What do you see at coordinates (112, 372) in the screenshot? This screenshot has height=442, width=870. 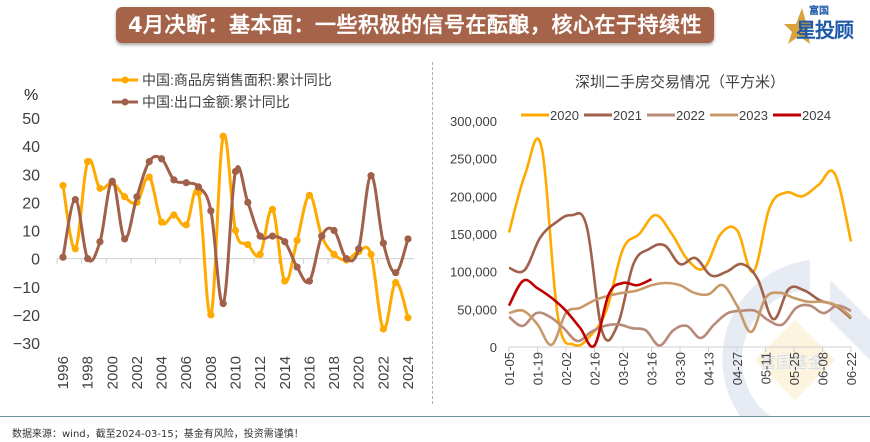 I see `x-tick-label: 2000` at bounding box center [112, 372].